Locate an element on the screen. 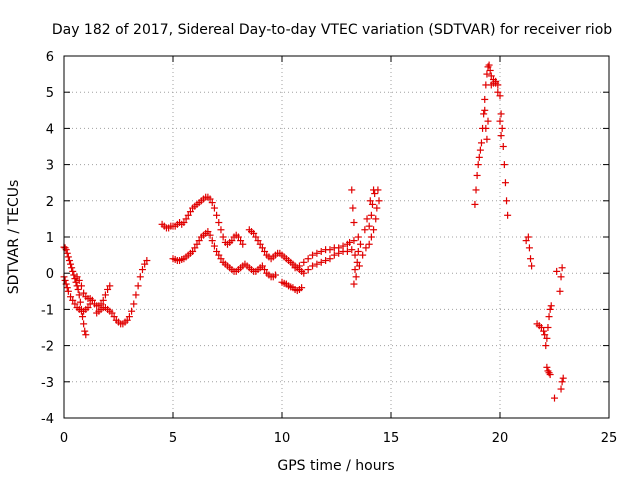  y-axis-title: SDTVAR / TECUs is located at coordinates (14, 237).